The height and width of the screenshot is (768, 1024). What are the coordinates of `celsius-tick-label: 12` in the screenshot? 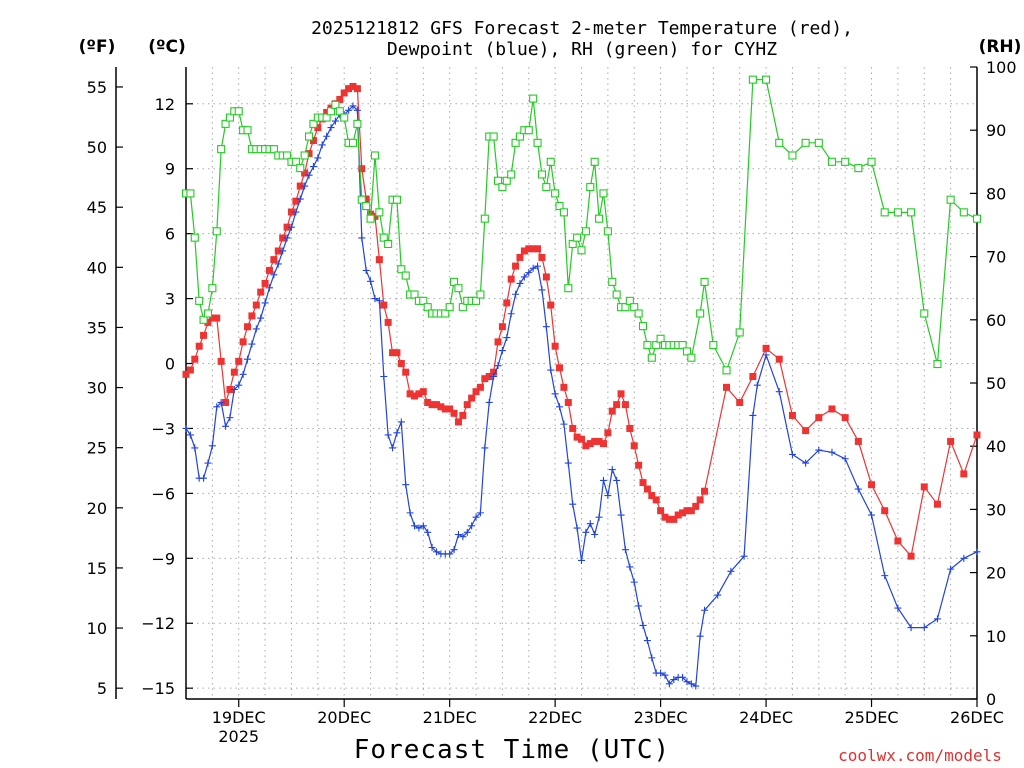 It's located at (165, 104).